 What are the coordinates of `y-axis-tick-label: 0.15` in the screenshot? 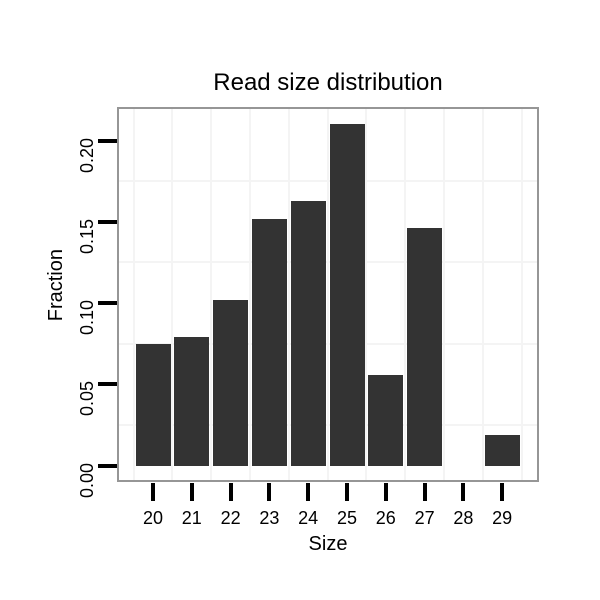 It's located at (87, 236).